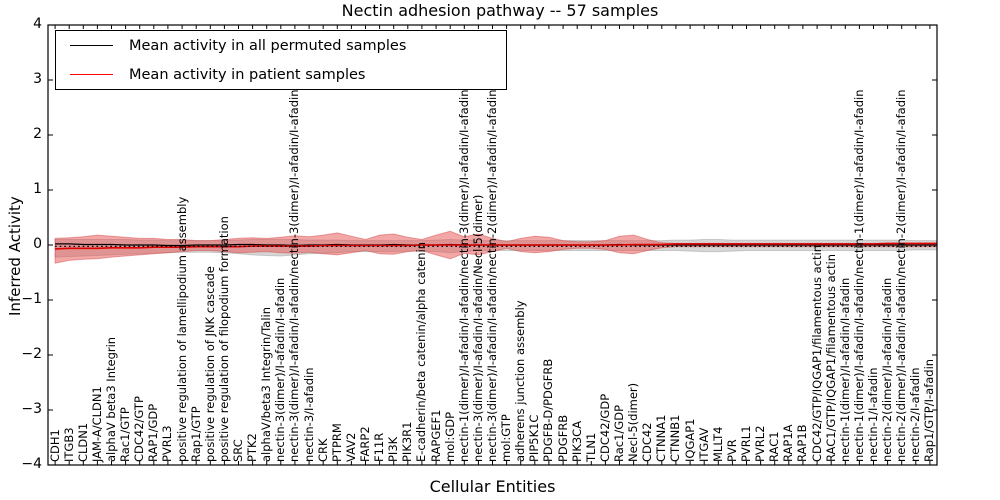  What do you see at coordinates (500, 10) in the screenshot?
I see `chart-title: Nectin adhesion pathway -- 57 samples` at bounding box center [500, 10].